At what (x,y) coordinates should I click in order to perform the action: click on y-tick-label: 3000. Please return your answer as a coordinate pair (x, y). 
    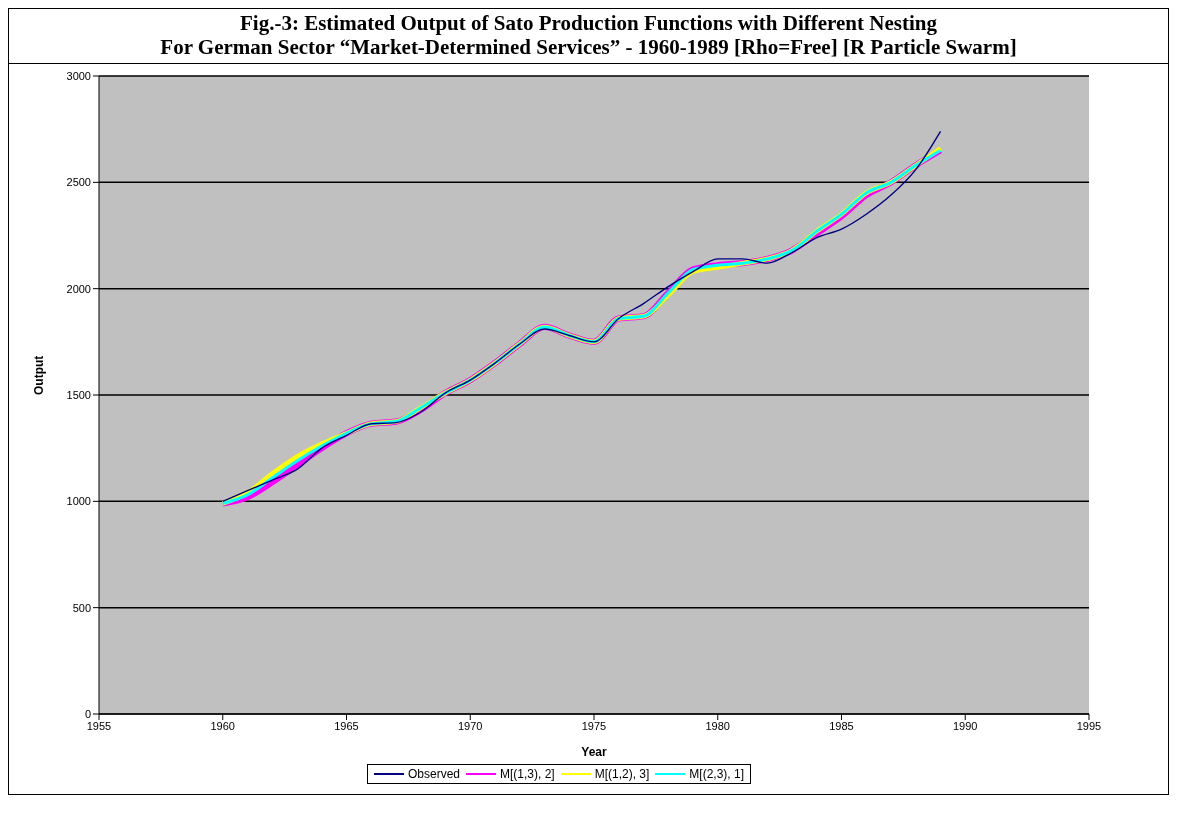
    Looking at the image, I should click on (78, 75).